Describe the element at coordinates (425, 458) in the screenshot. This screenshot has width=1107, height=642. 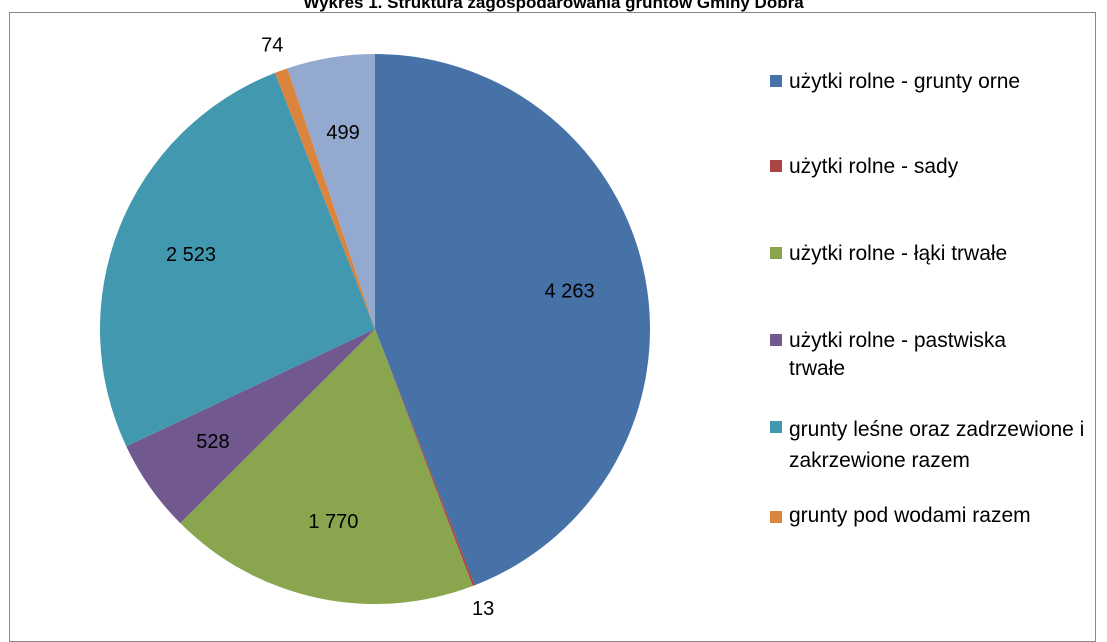
I see `pie-slice-uzytki-rolne-sady` at that location.